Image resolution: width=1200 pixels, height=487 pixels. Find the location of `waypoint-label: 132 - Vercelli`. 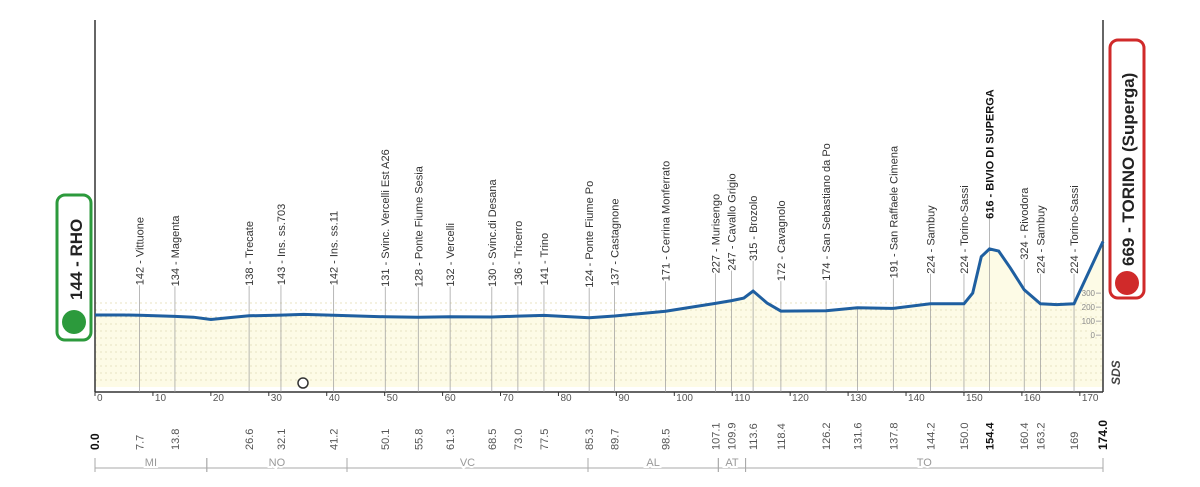

waypoint-label: 132 - Vercelli is located at coordinates (451, 255).